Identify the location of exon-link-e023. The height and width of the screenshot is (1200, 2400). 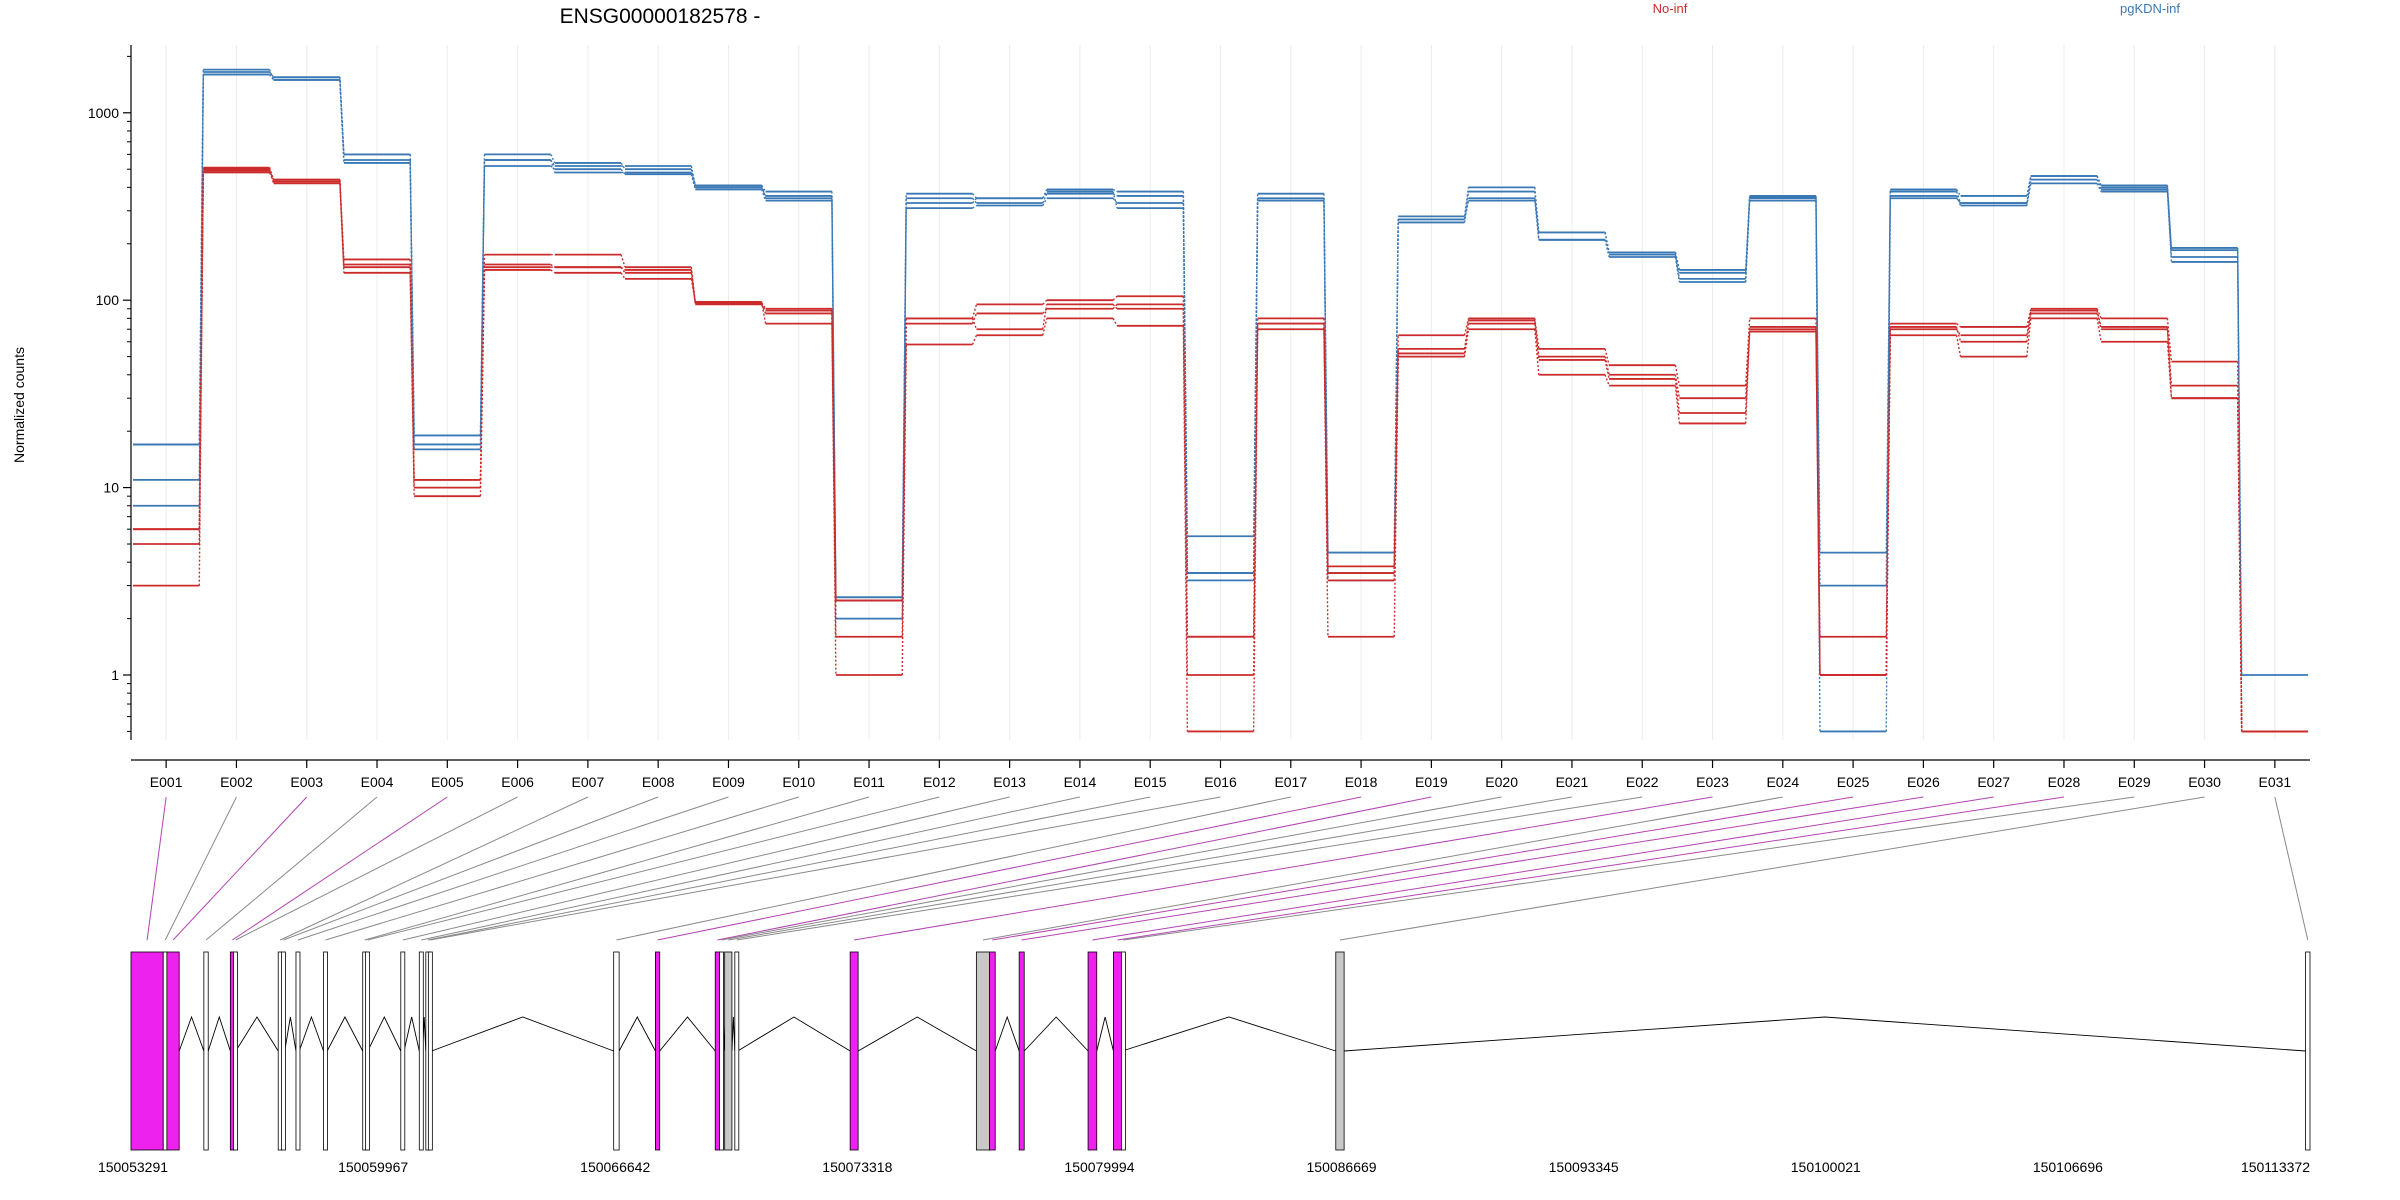
(1283, 868).